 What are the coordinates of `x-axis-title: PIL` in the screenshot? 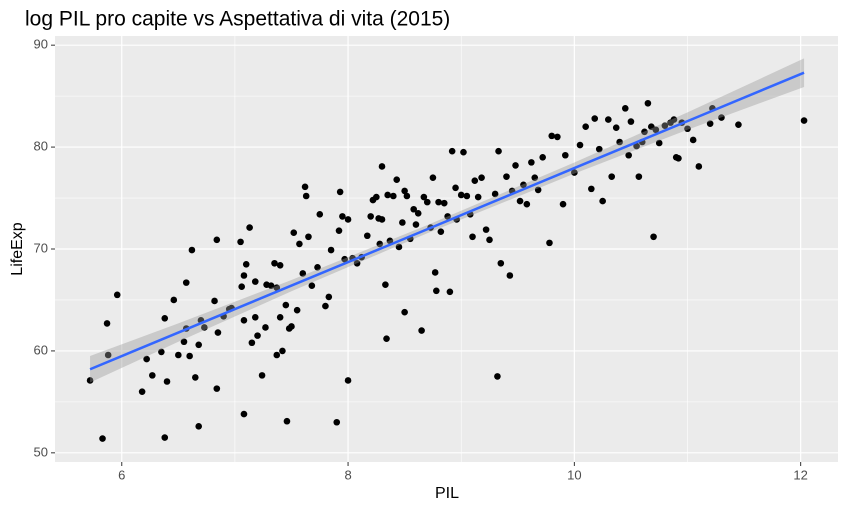 It's located at (447, 493).